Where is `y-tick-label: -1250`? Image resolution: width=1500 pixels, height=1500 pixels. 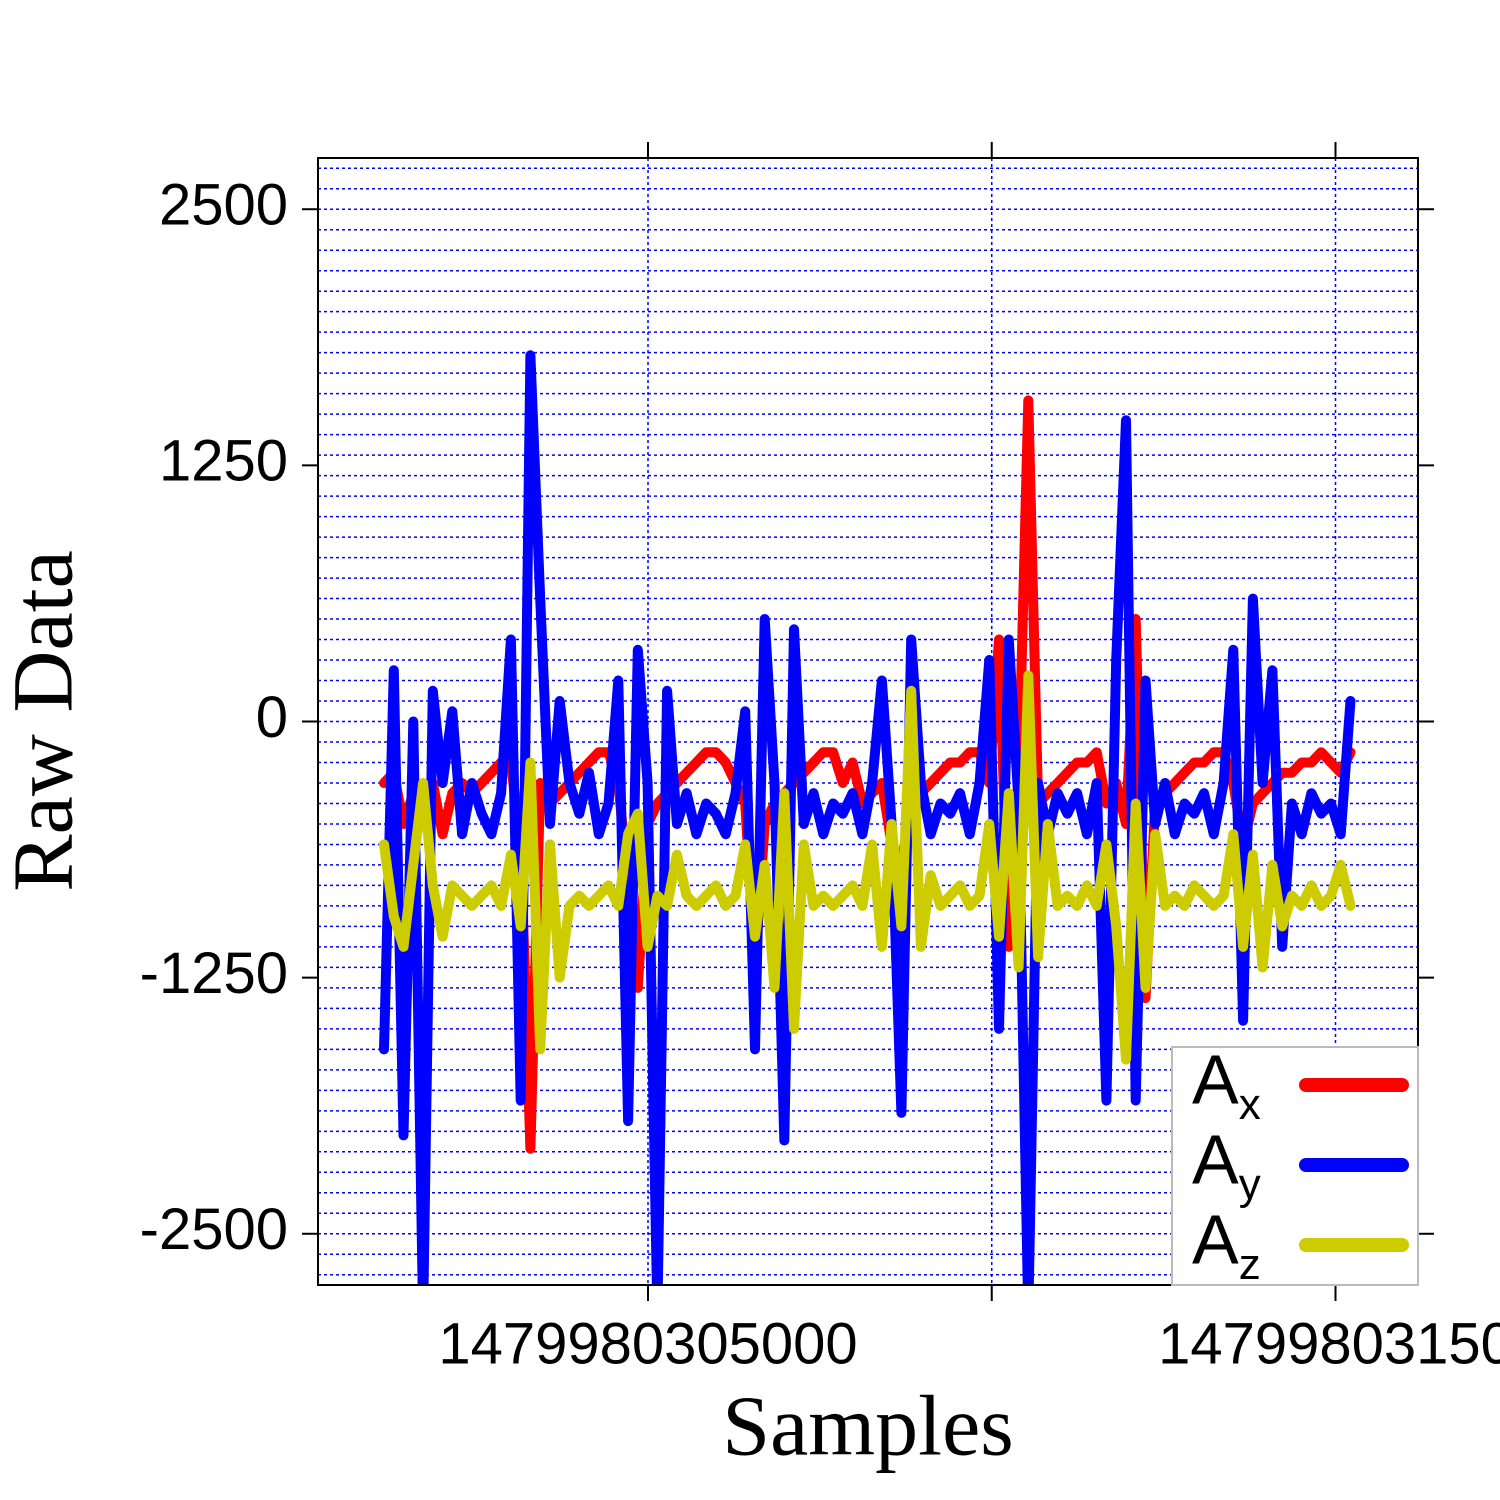 y-tick-label: -1250 is located at coordinates (214, 973).